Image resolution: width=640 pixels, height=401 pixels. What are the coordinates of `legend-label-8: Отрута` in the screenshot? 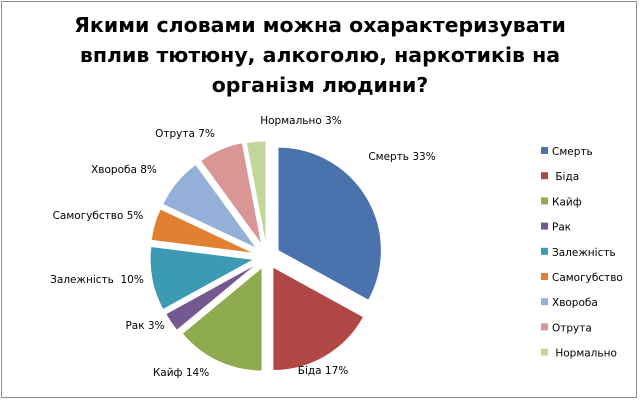 It's located at (572, 328).